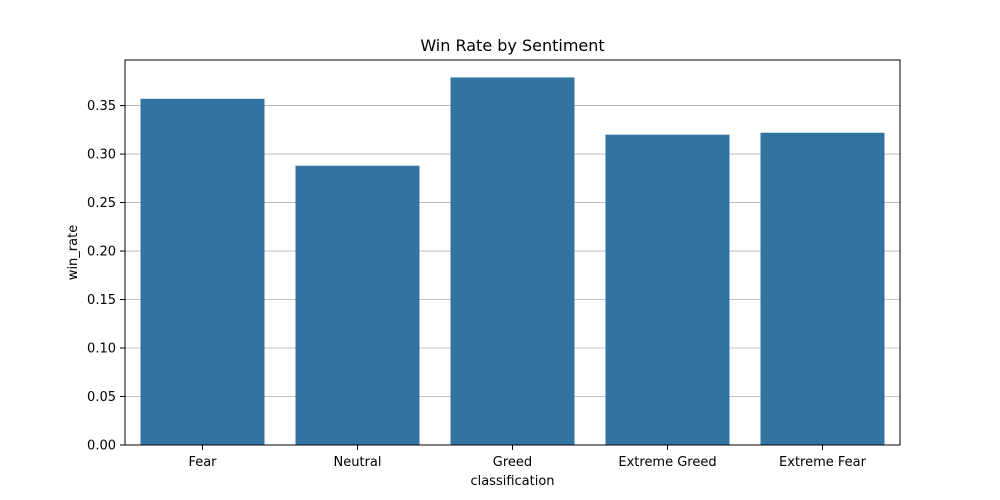  I want to click on x-tick-label: Extreme Greed, so click(667, 462).